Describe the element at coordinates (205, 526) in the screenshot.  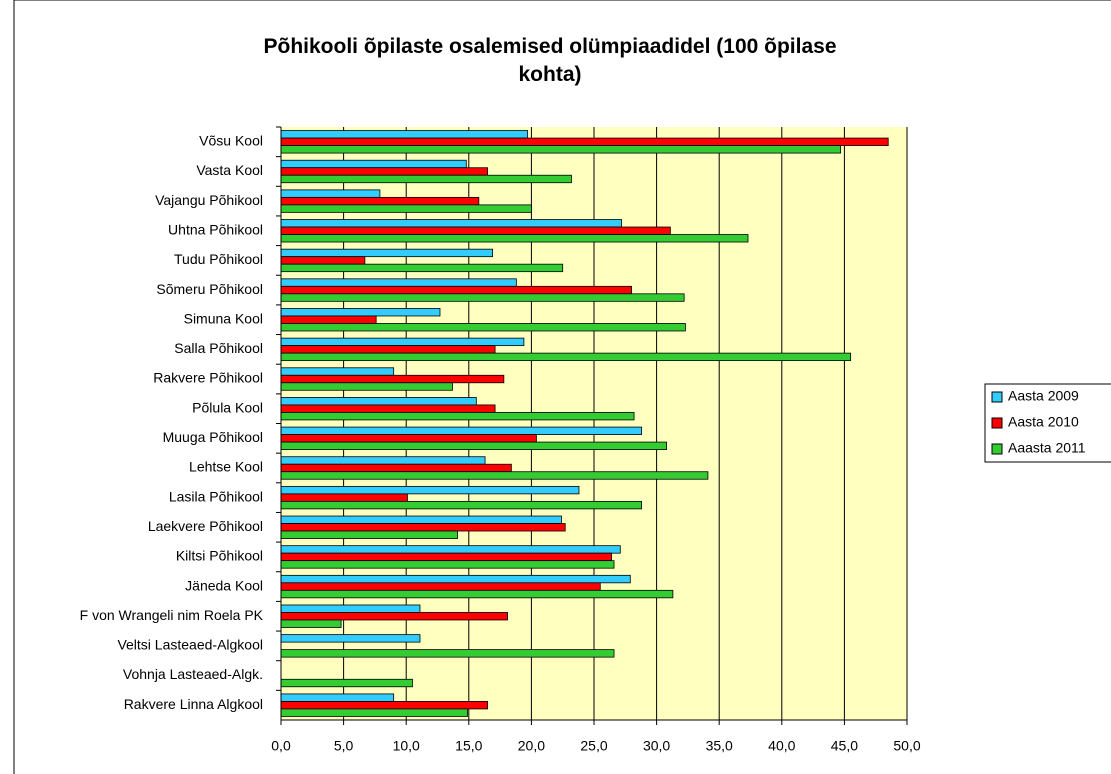
I see `y-tick-label: Laekvere Põhikool` at that location.